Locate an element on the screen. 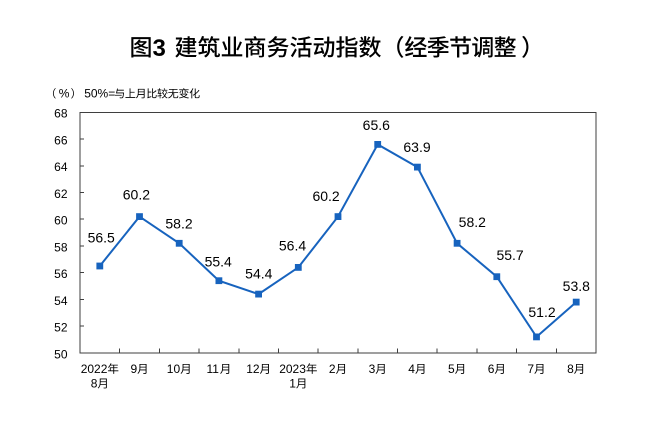 The image size is (660, 424). svg-text: 6 is located at coordinates (491, 369).